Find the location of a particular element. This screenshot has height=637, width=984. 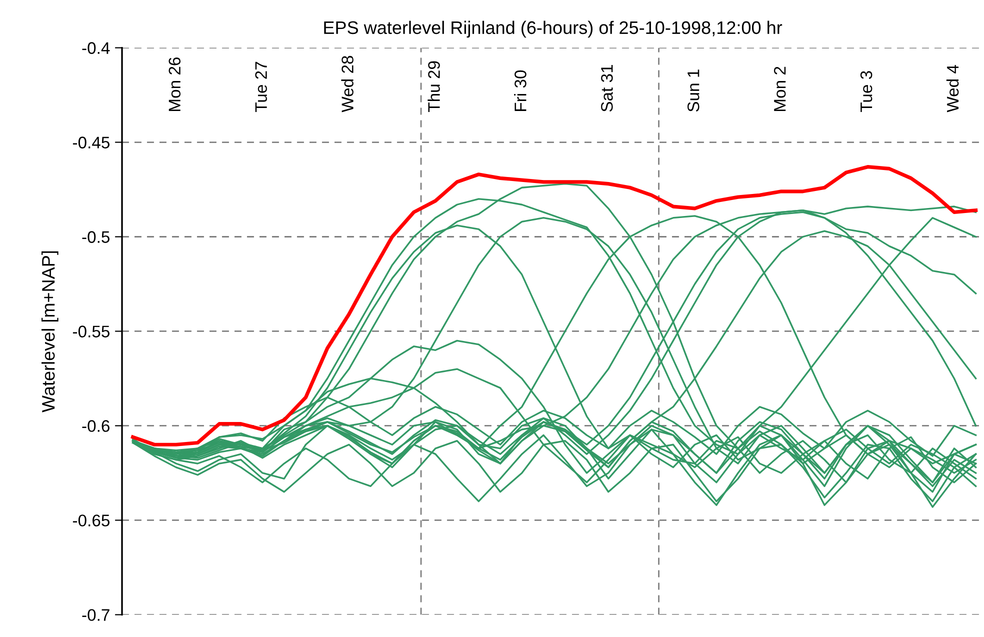

y-axis-title: Waterlevel [m+NAP] is located at coordinates (50, 331).